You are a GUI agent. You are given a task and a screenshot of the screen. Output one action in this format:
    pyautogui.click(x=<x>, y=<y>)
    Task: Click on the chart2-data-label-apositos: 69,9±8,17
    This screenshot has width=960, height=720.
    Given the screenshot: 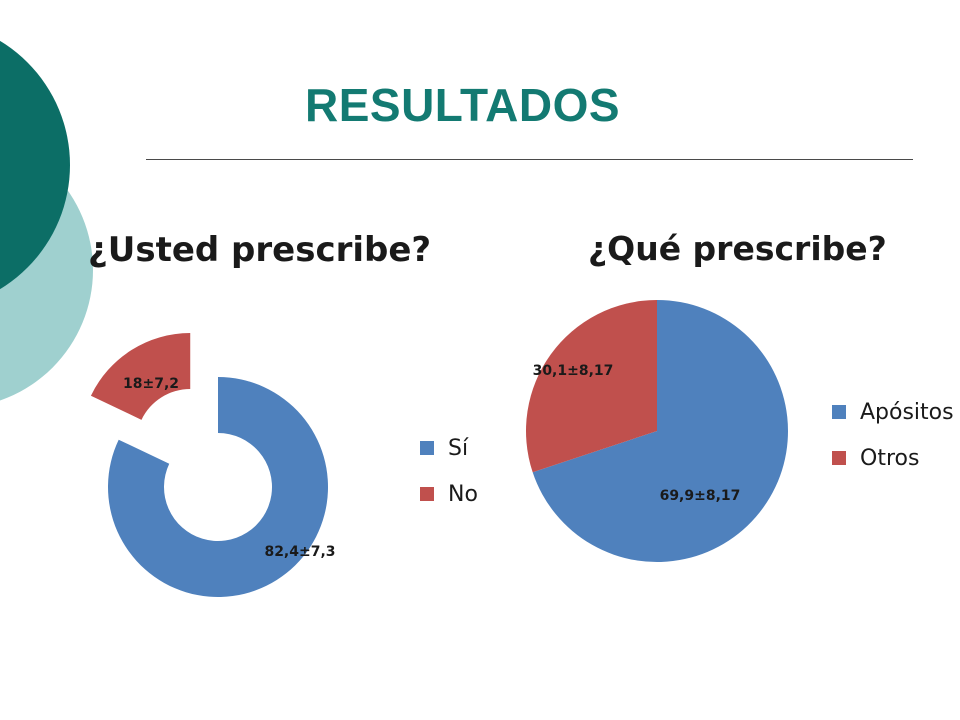 What is the action you would take?
    pyautogui.click(x=700, y=496)
    